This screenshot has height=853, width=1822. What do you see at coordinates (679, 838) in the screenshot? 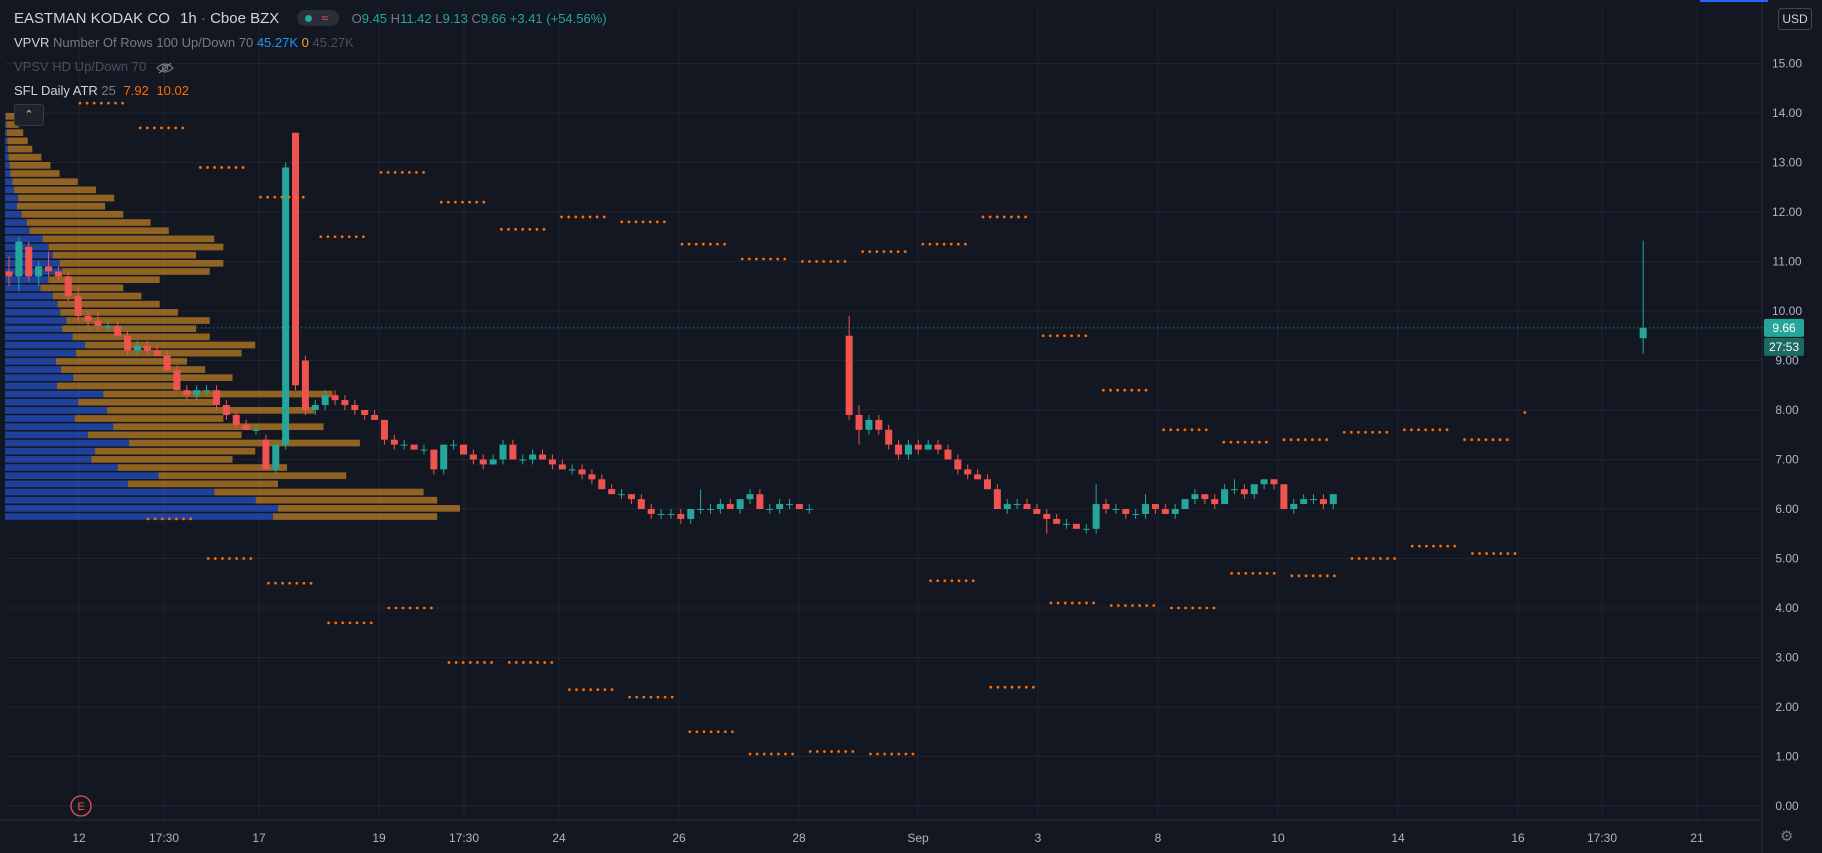
I see `x-tick-label: 26` at bounding box center [679, 838].